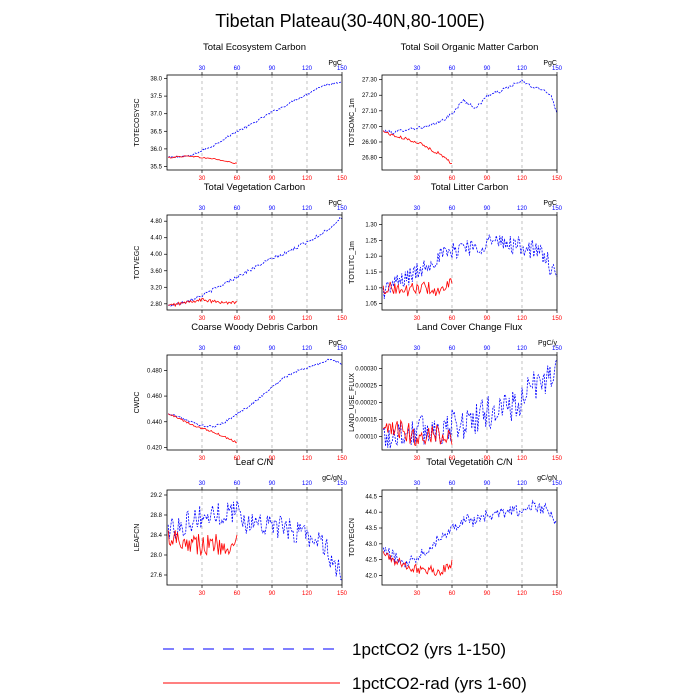 The width and height of the screenshot is (700, 700). Describe the element at coordinates (371, 561) in the screenshot. I see `y-tick-label: 42.5` at that location.